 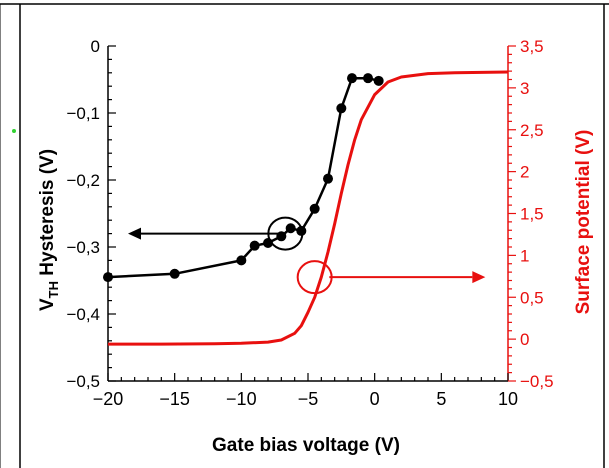 What do you see at coordinates (583, 222) in the screenshot?
I see `y-axis-right-label: Surface potential (V)` at bounding box center [583, 222].